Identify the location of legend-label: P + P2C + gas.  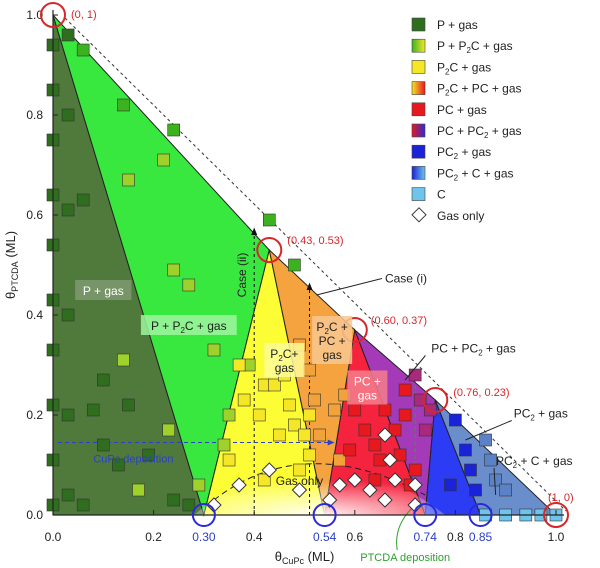
(475, 47).